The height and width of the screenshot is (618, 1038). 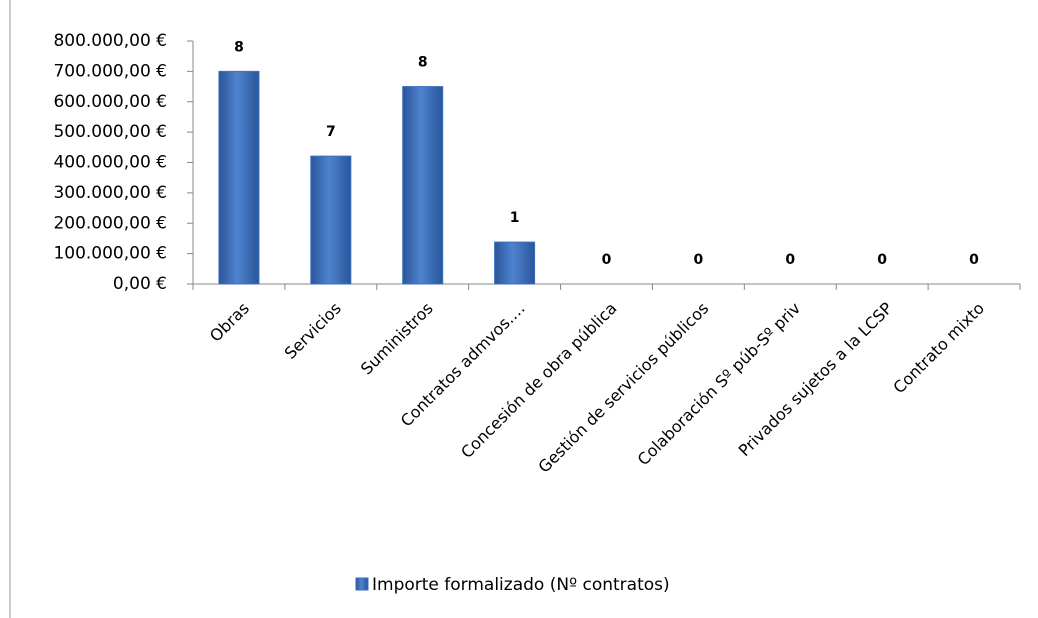 What do you see at coordinates (397, 339) in the screenshot?
I see `x-tick-label: Suministros` at bounding box center [397, 339].